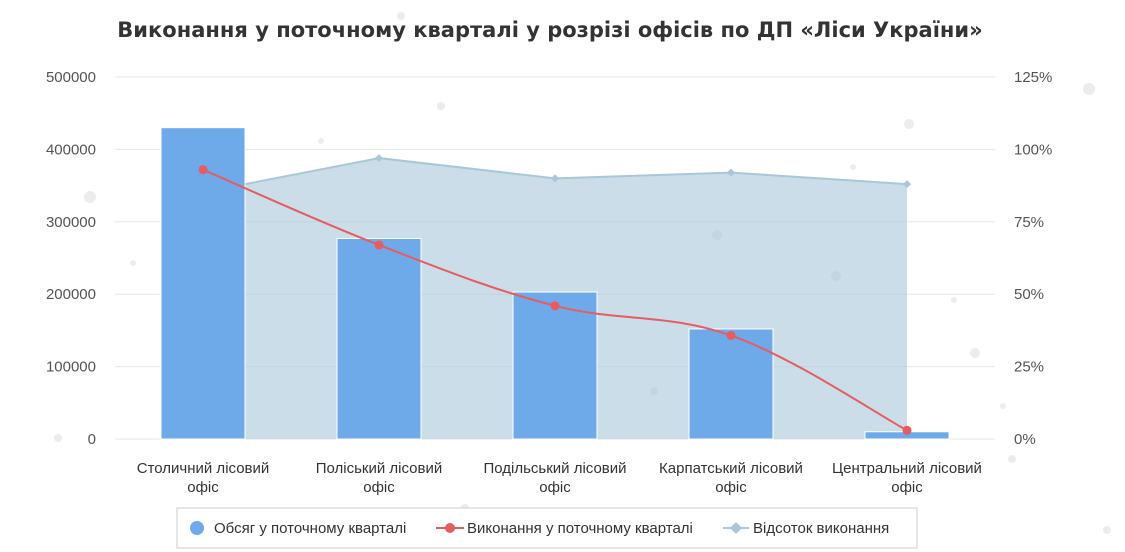  Describe the element at coordinates (450, 528) in the screenshot. I see `legend-line-marker` at that location.